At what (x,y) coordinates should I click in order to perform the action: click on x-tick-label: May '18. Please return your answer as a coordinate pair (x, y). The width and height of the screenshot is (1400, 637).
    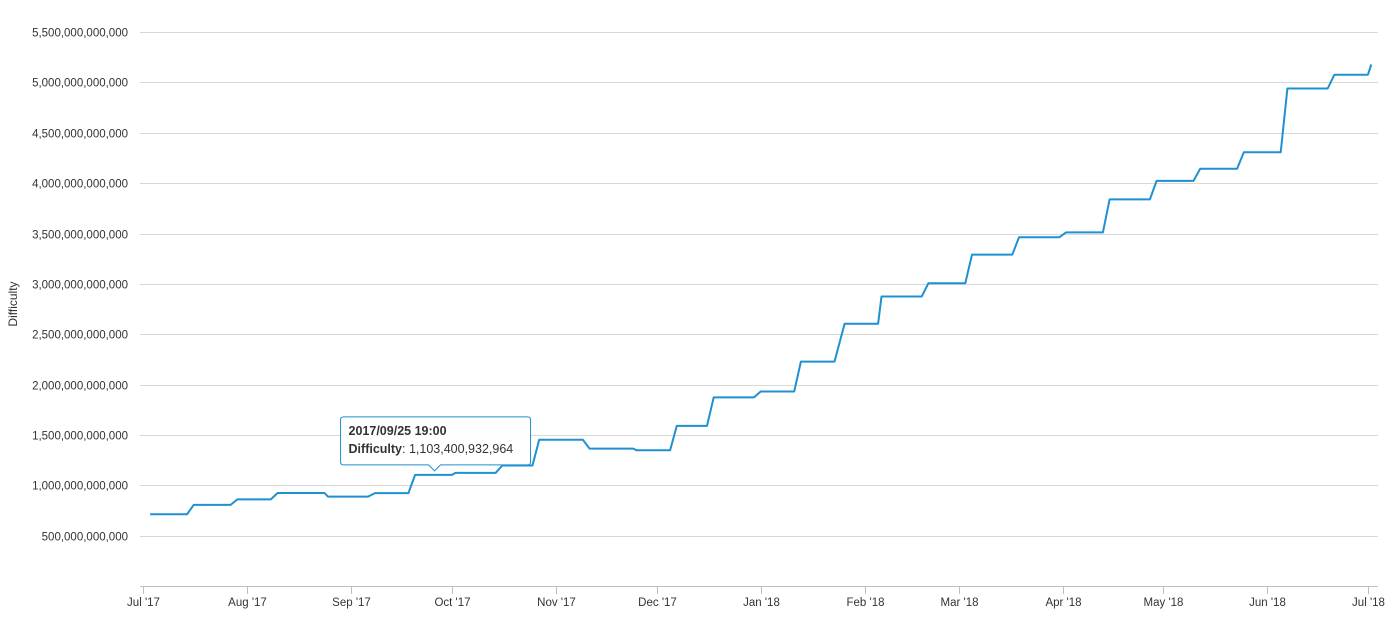
    Looking at the image, I should click on (1164, 603).